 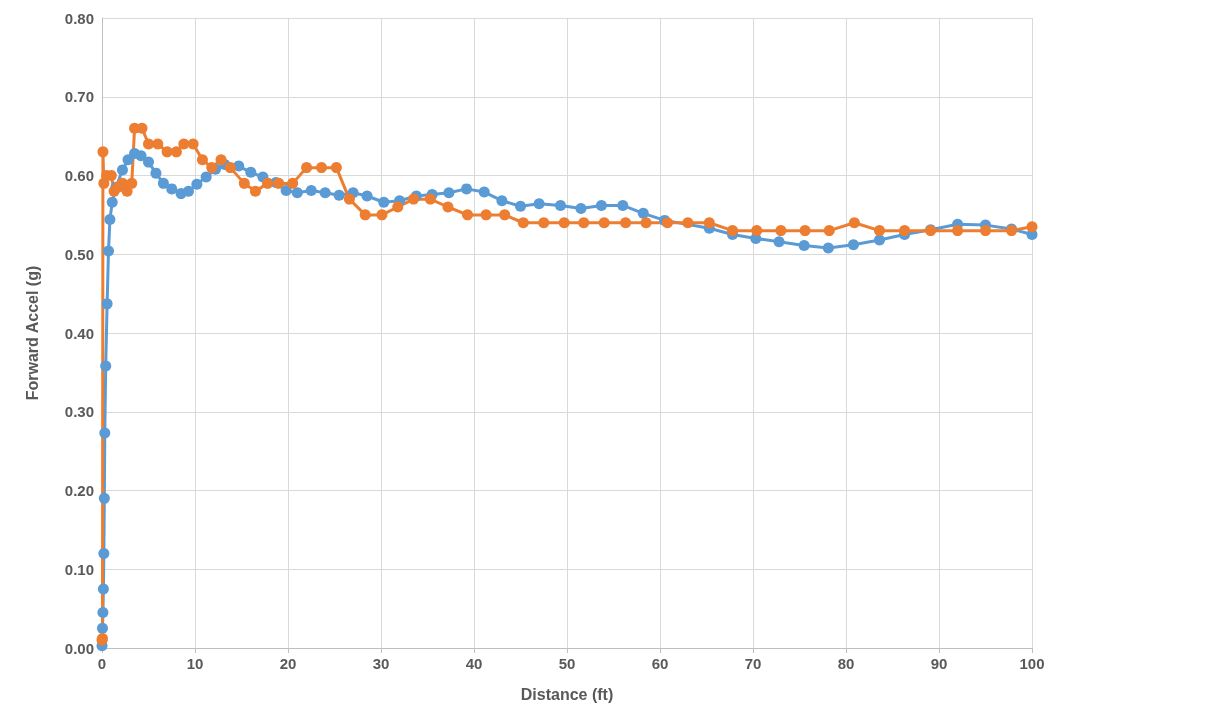 I want to click on y-axis-title: Forward Accel (g), so click(x=32, y=333).